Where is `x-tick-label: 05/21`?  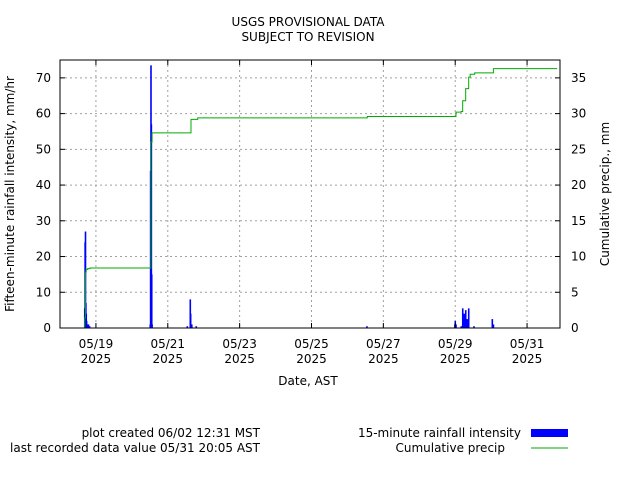 x-tick-label: 05/21 is located at coordinates (167, 344).